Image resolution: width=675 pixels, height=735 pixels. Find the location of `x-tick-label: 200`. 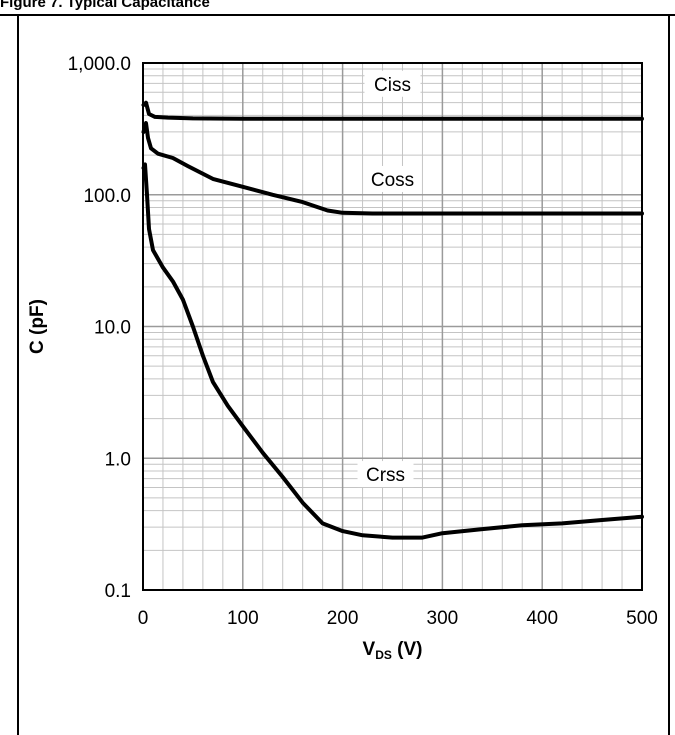

x-tick-label: 200 is located at coordinates (343, 618).